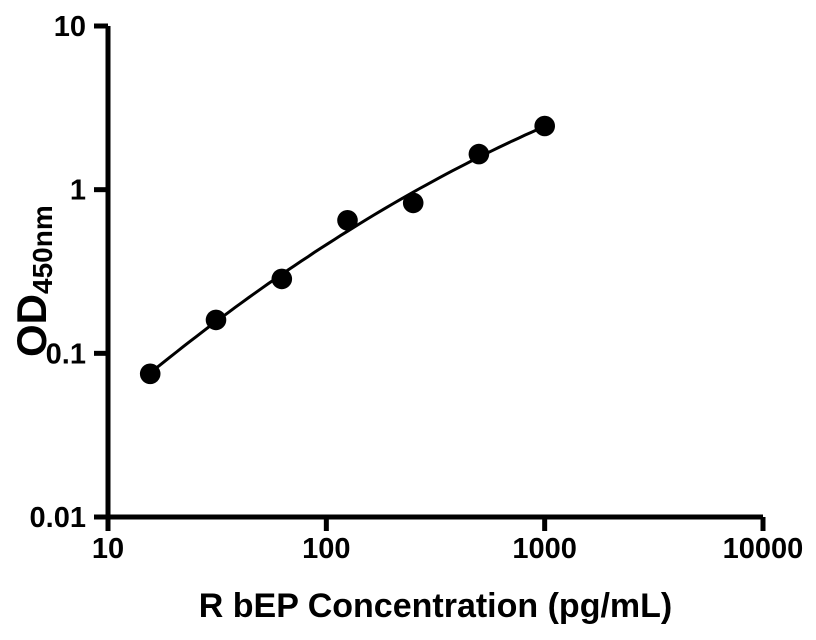 This screenshot has width=816, height=640. I want to click on y-tick-label: 1, so click(78, 191).